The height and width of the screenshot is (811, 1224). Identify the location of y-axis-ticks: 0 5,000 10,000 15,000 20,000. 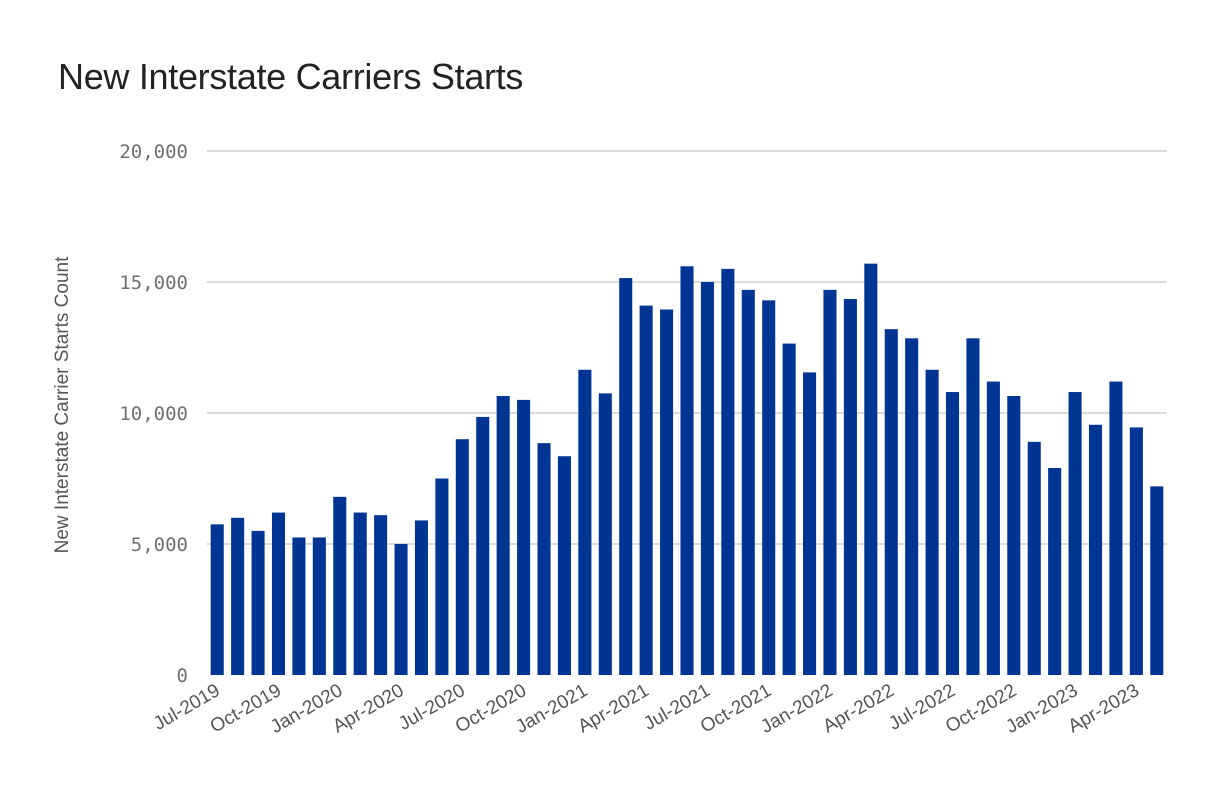
(153, 414).